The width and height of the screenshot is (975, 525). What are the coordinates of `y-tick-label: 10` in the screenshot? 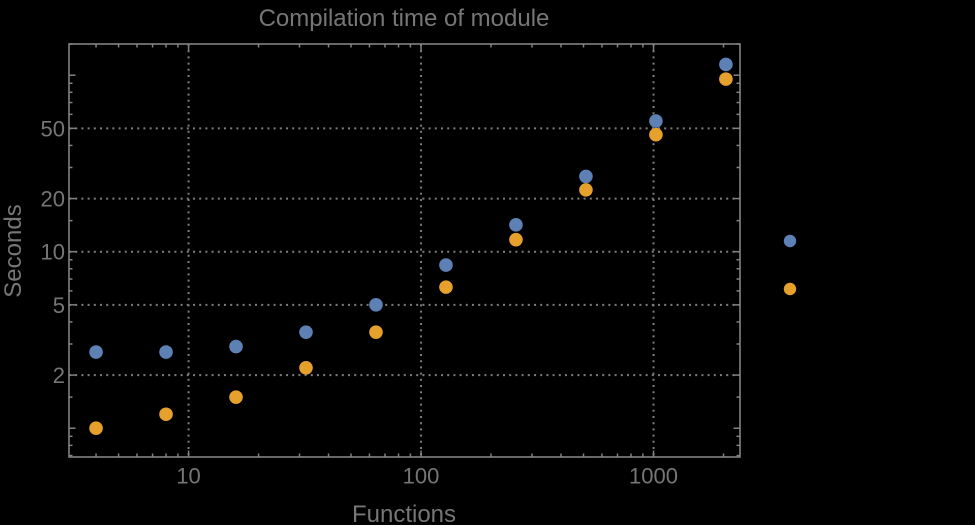 It's located at (53, 252).